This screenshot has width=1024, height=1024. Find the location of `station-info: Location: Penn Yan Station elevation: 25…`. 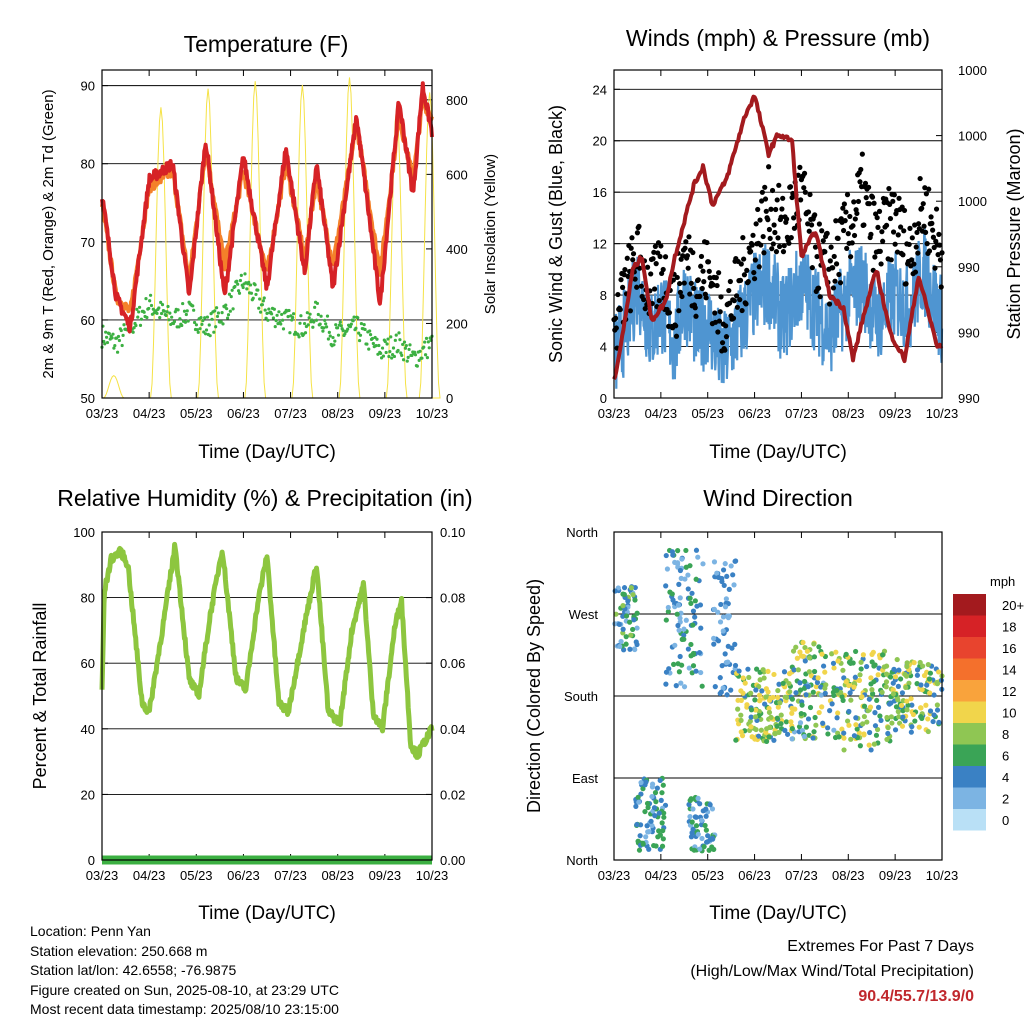

station-info: Location: Penn Yan Station elevation: 25… is located at coordinates (184, 971).